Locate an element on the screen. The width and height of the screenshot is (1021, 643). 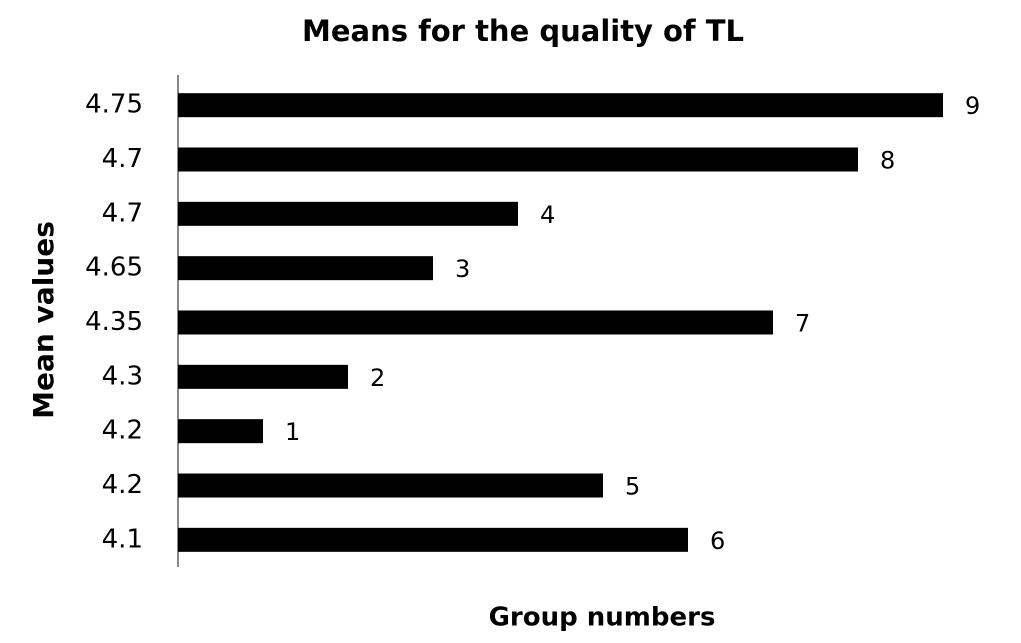
x-axis-title: Group numbers is located at coordinates (602, 618).